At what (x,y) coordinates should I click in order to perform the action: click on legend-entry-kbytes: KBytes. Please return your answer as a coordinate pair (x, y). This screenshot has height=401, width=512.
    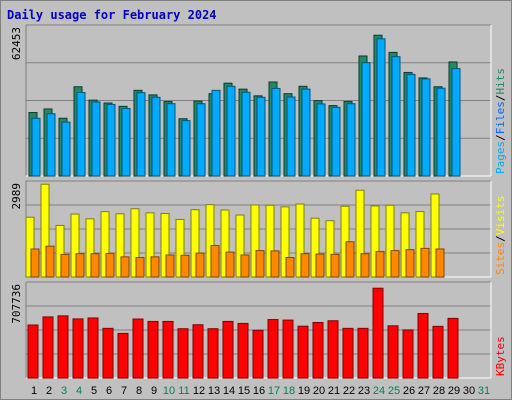
    Looking at the image, I should click on (500, 356).